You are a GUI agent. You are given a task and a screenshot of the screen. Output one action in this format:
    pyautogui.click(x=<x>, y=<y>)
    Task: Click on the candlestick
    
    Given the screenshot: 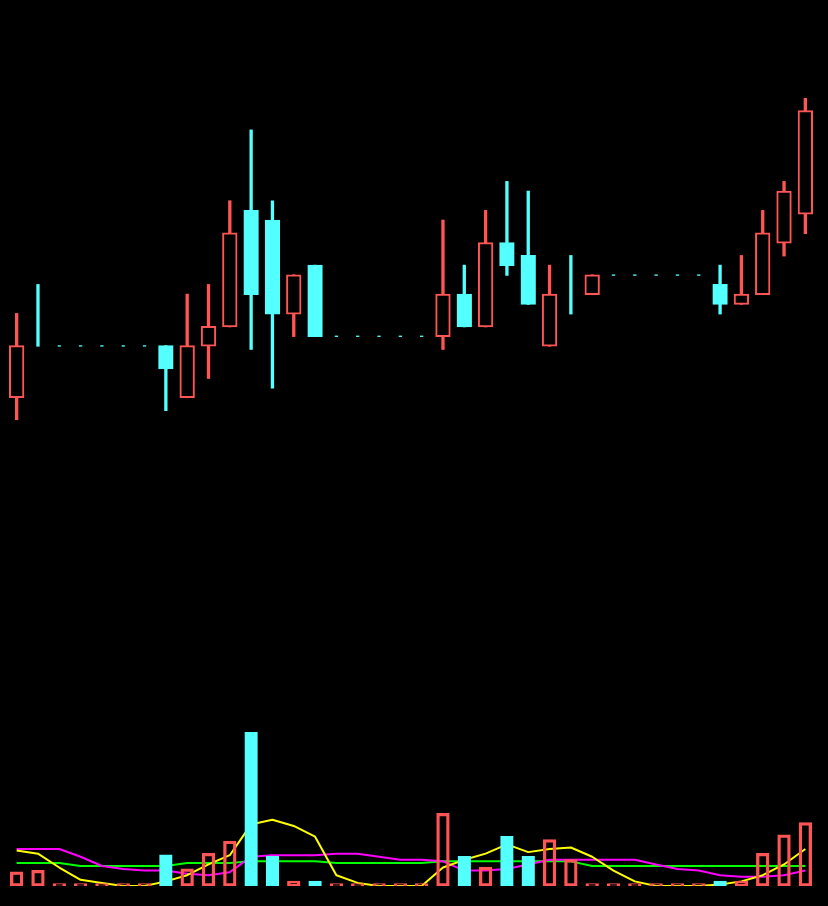 What is the action you would take?
    pyautogui.click(x=507, y=228)
    